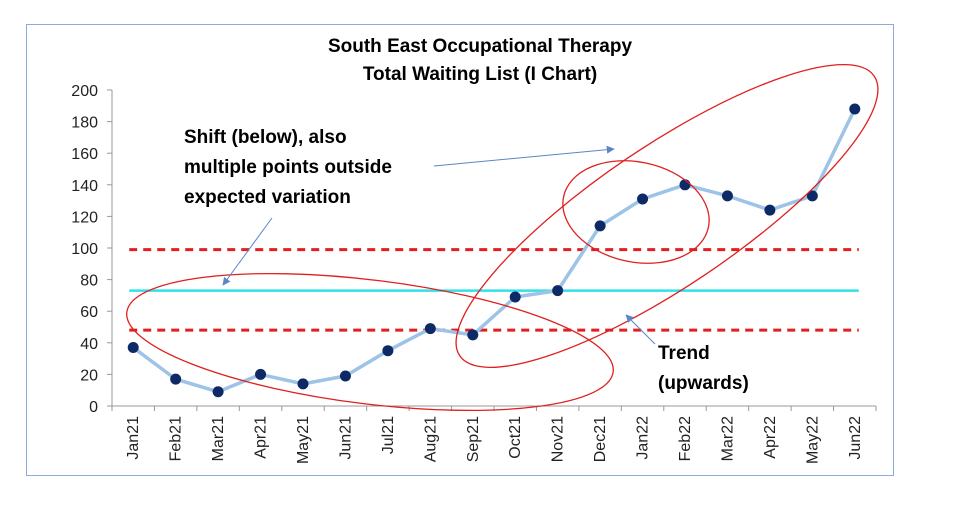  Describe the element at coordinates (247, 251) in the screenshot. I see `arrow-shift-to-mean` at that location.